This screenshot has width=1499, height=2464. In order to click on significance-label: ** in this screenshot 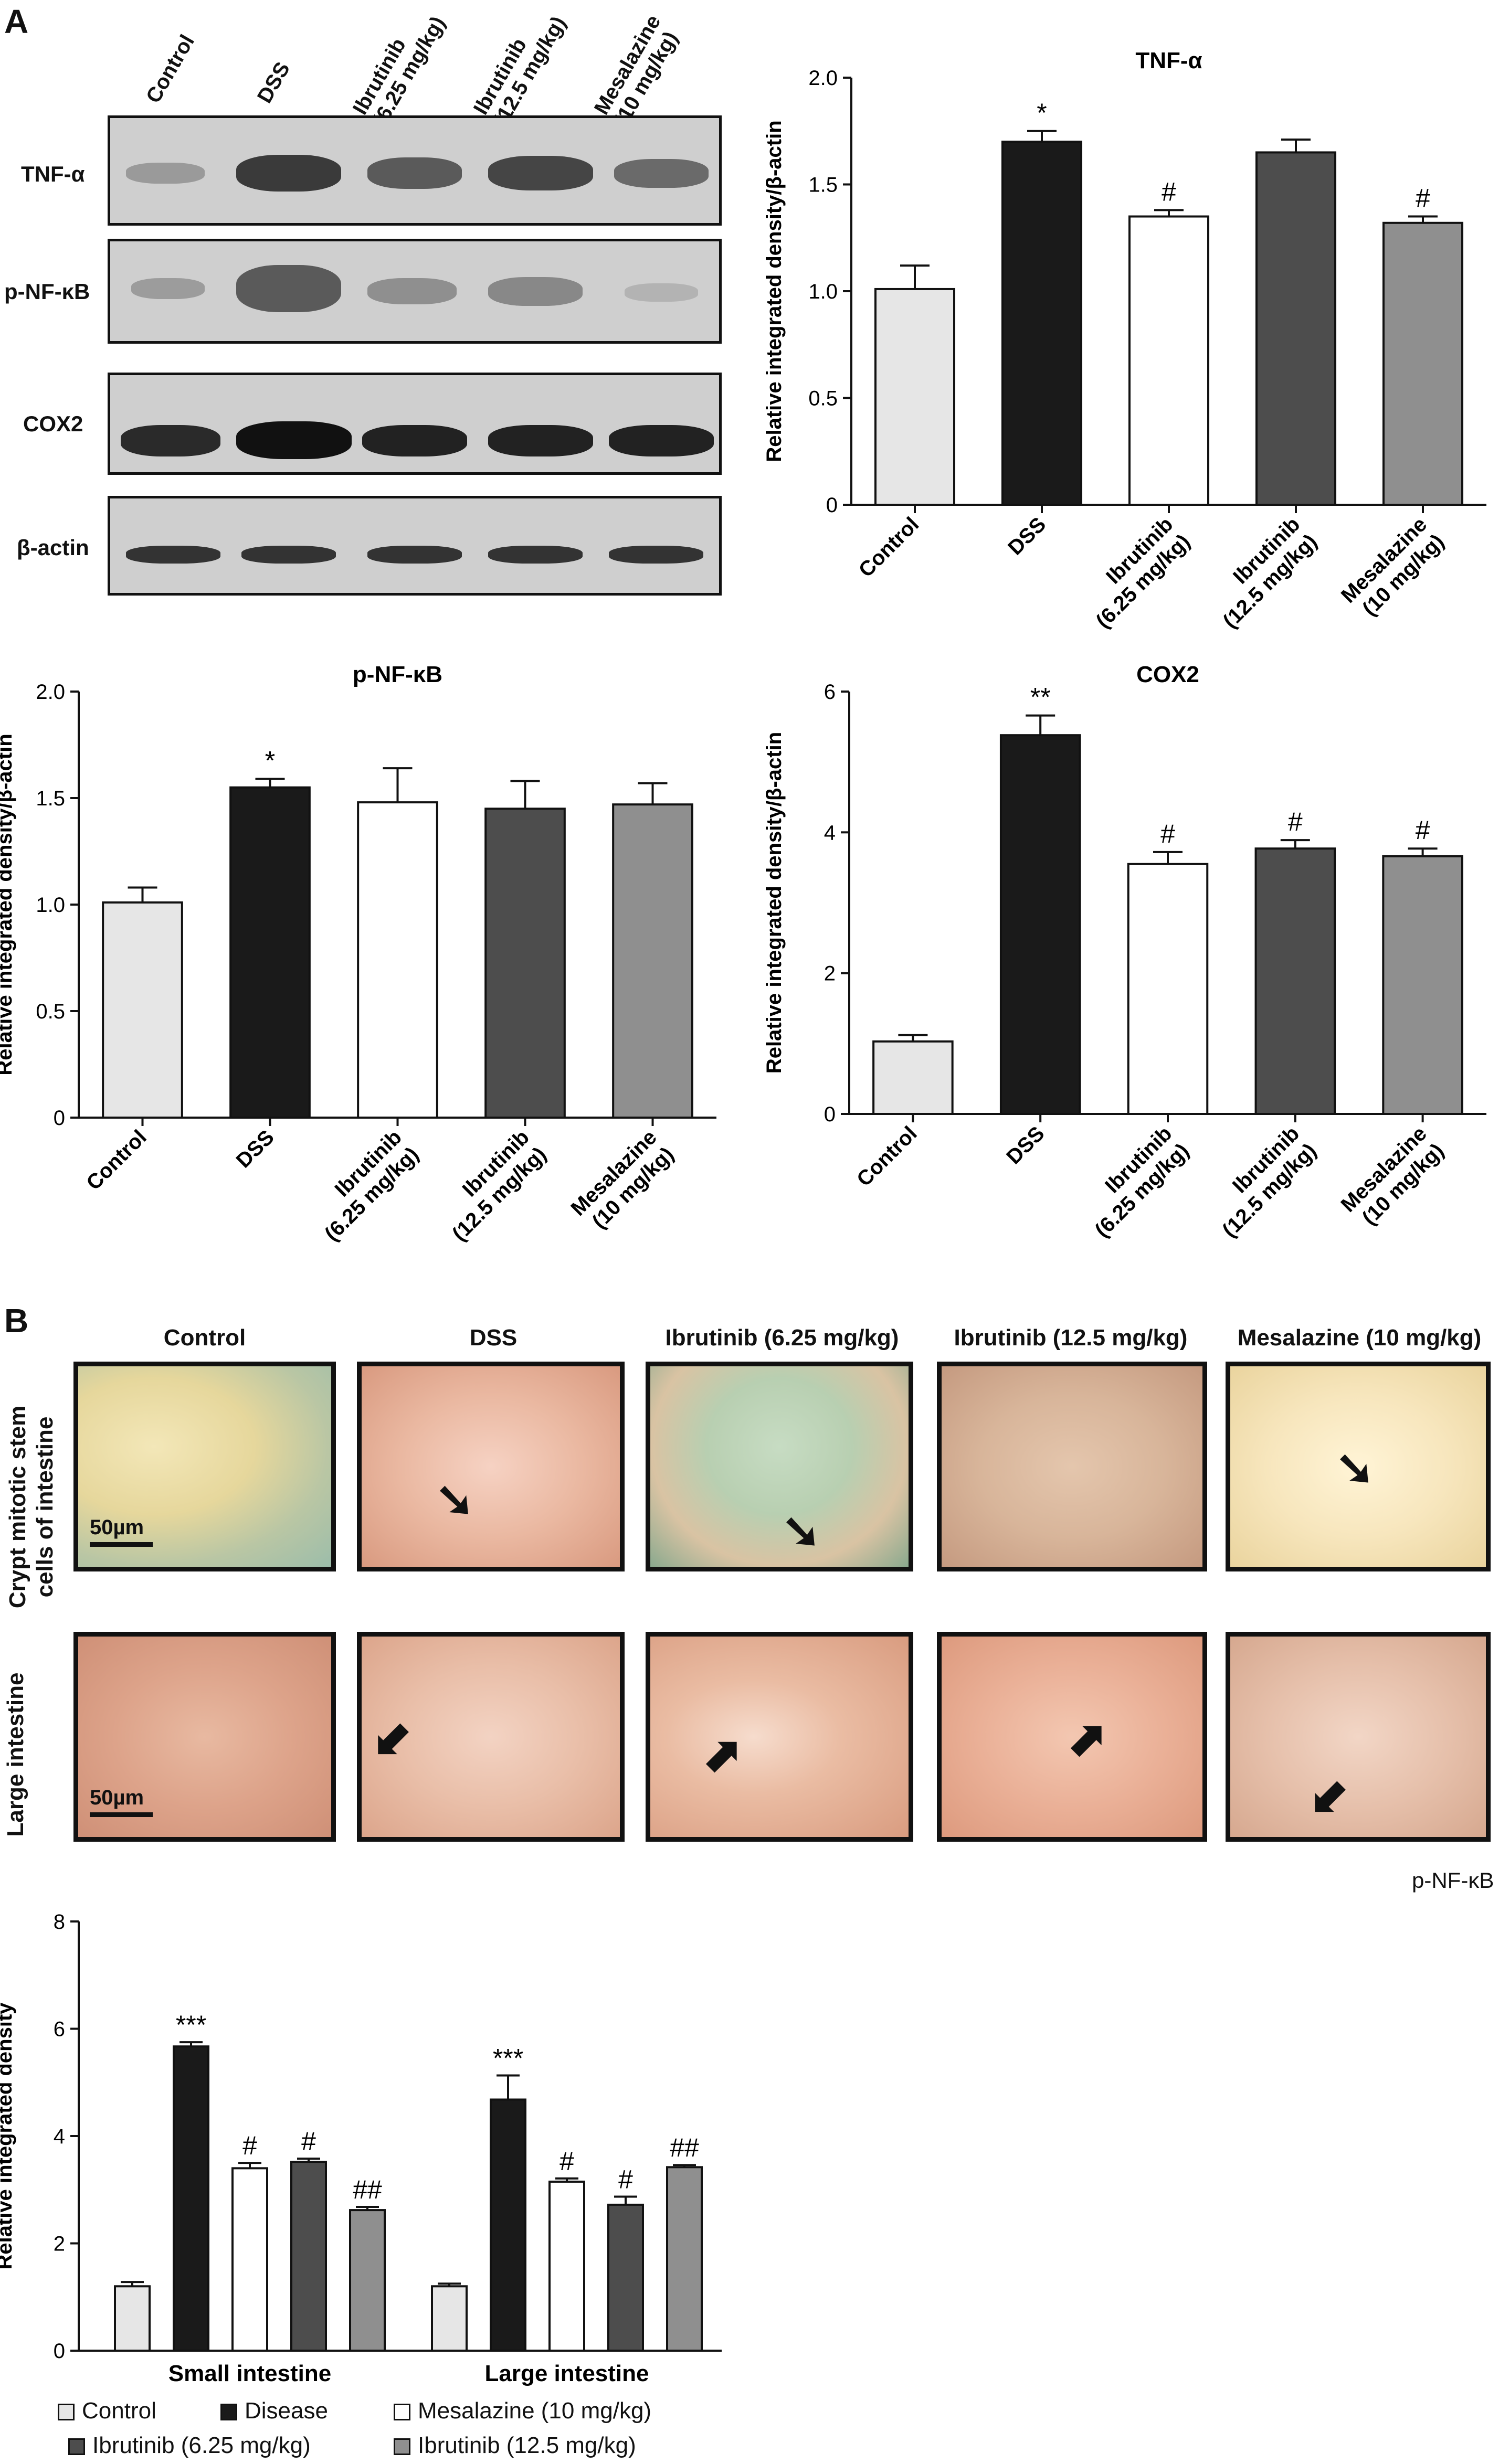, I will do `click(1040, 697)`.